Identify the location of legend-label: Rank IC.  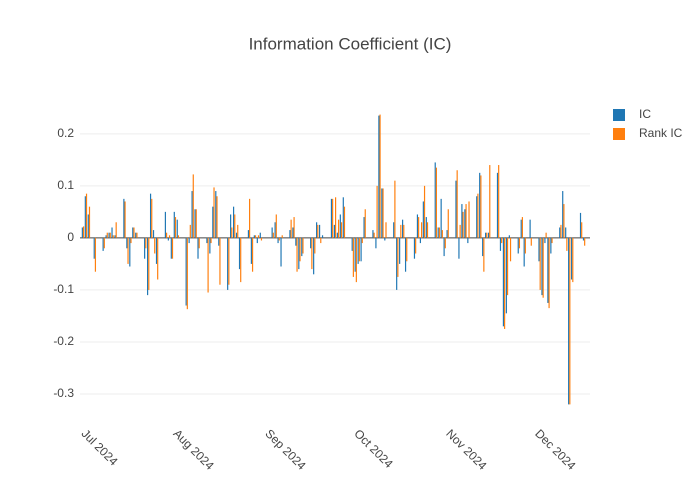
(661, 133).